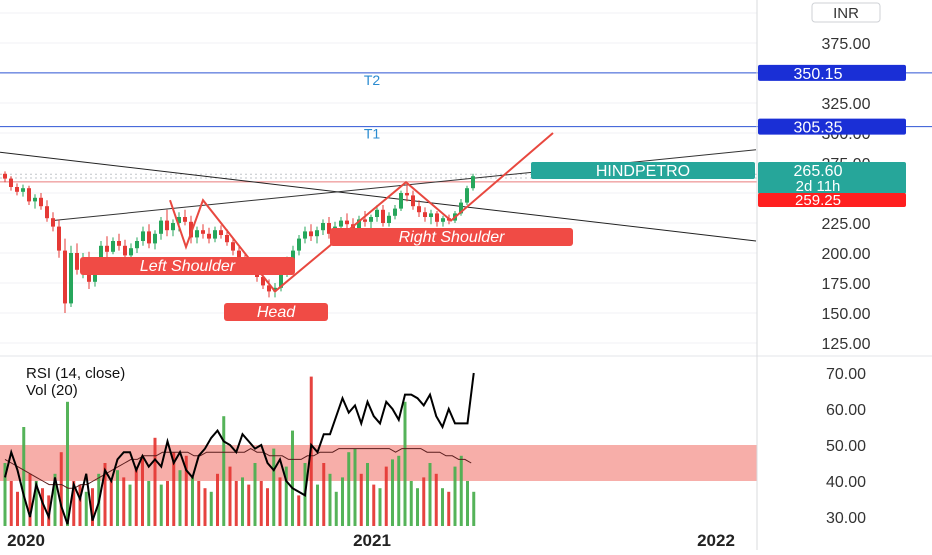 The height and width of the screenshot is (555, 932). I want to click on pattern-label-text: Left Shoulder, so click(188, 266).